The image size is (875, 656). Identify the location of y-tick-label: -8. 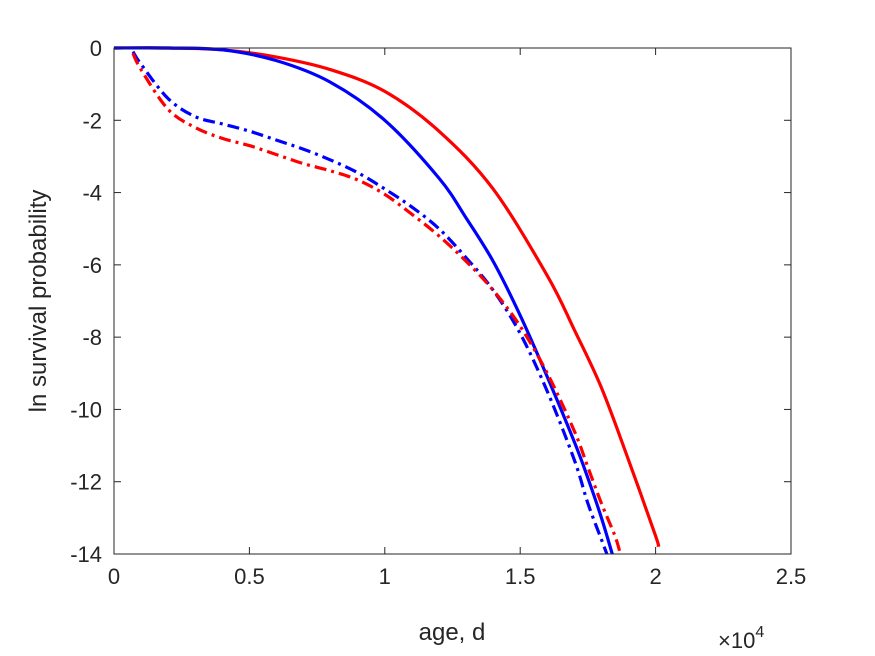
(92, 337).